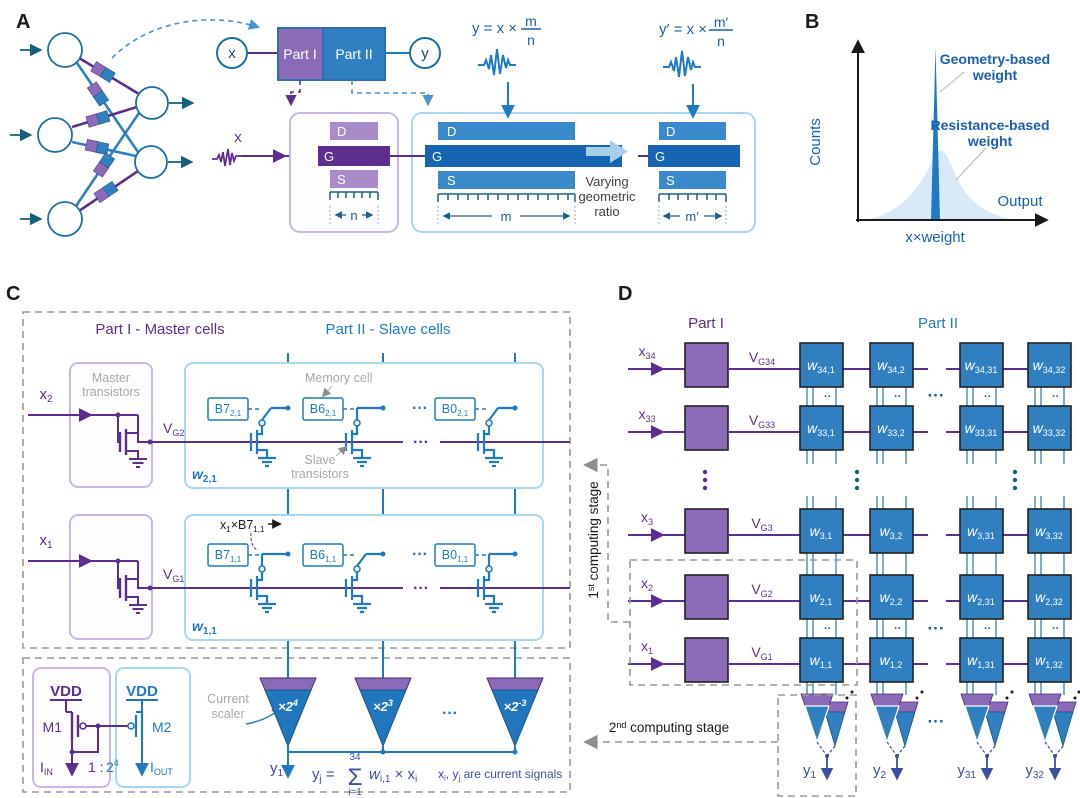 The width and height of the screenshot is (1080, 798). Describe the element at coordinates (506, 180) in the screenshot. I see `source-bar` at that location.